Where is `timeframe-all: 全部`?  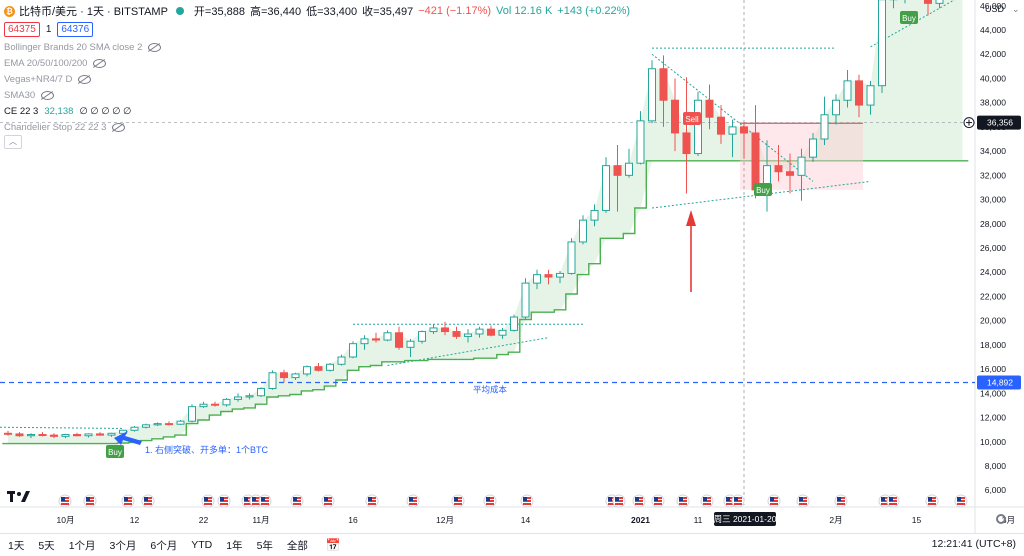 timeframe-all: 全部 is located at coordinates (297, 545).